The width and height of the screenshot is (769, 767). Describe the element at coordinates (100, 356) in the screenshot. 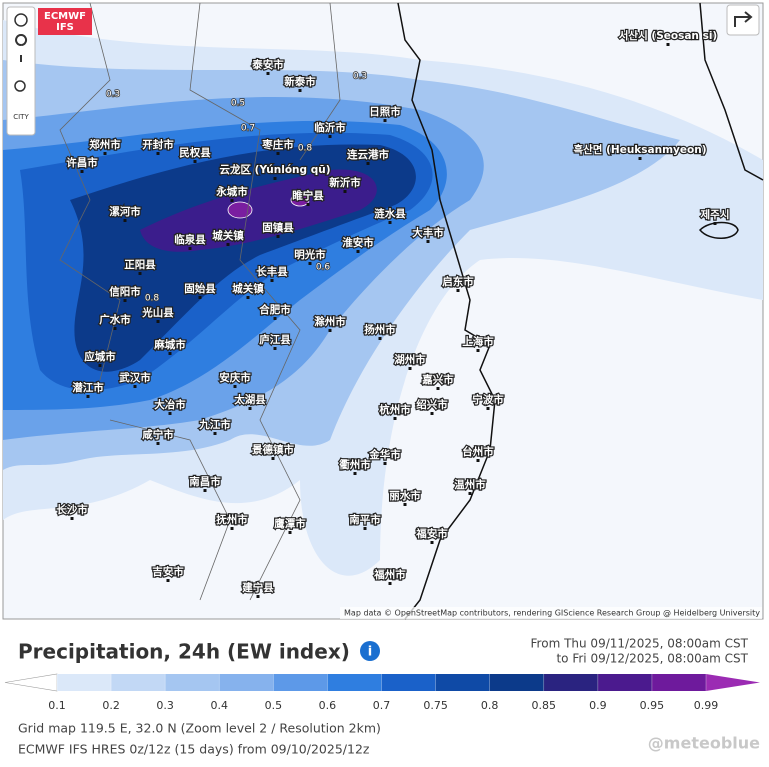

I see `city-label: 应城市` at that location.